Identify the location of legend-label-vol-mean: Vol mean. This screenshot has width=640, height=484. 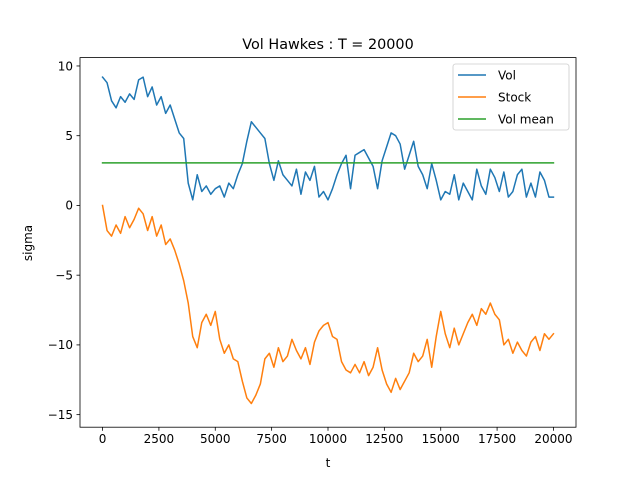
(526, 119).